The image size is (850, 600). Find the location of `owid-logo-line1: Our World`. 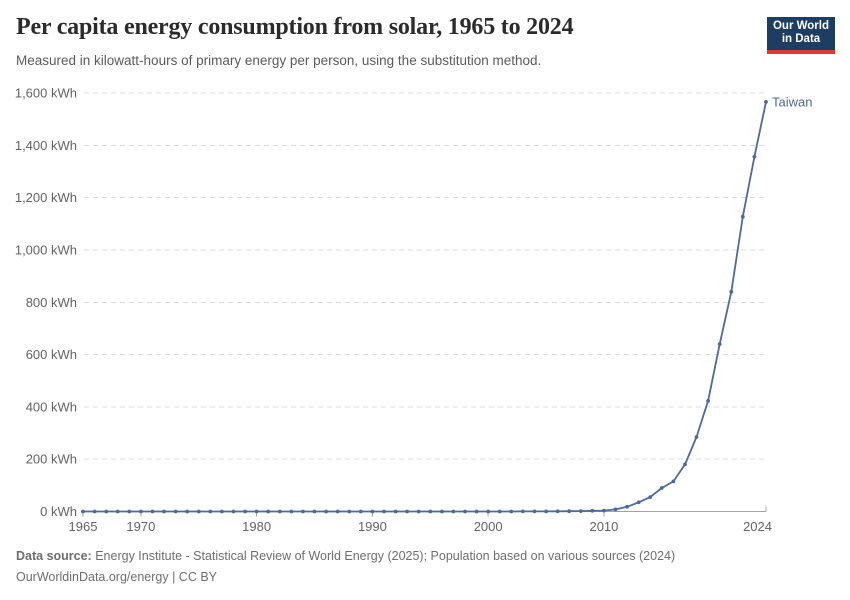

owid-logo-line1: Our World is located at coordinates (800, 26).